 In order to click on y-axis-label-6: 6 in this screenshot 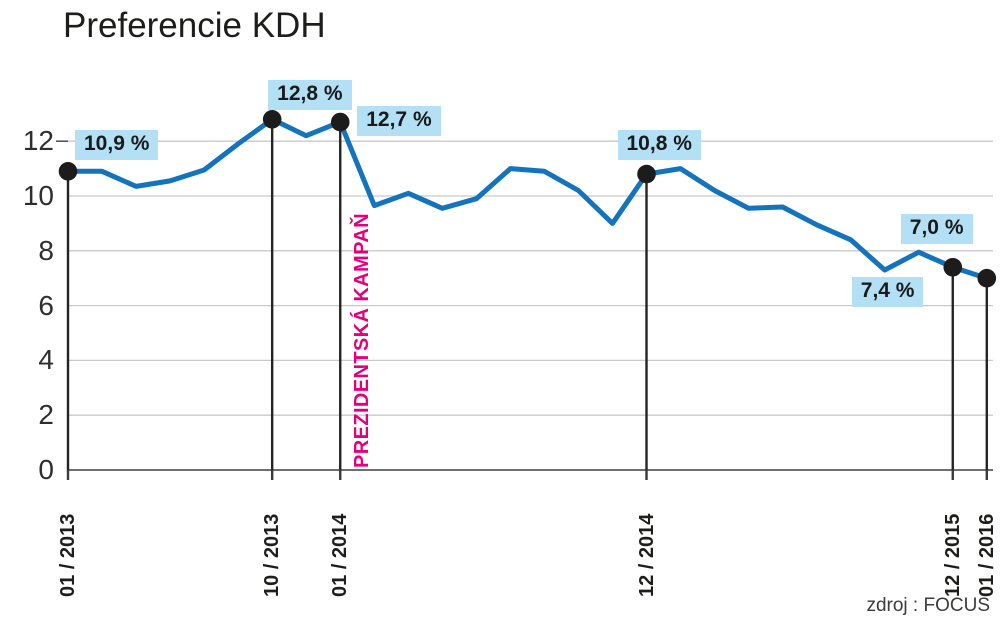, I will do `click(46, 305)`.